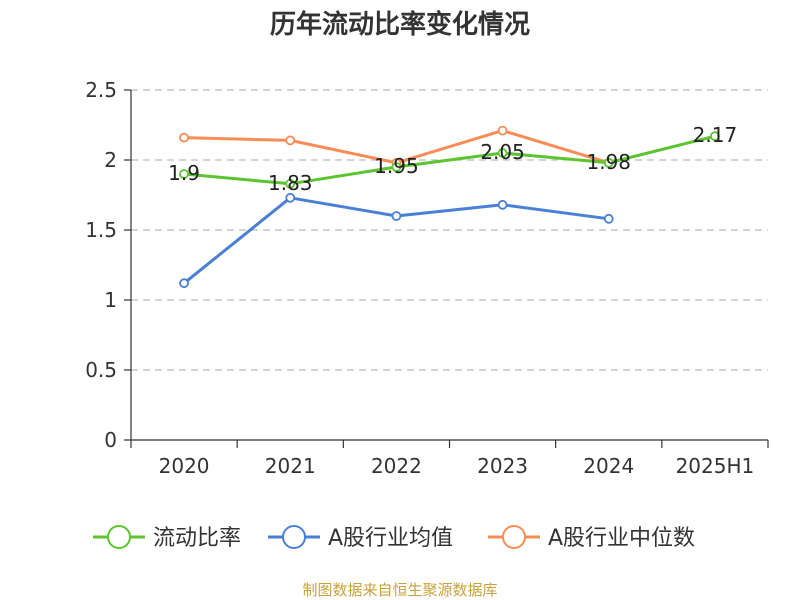  Describe the element at coordinates (400, 24) in the screenshot. I see `chart-title: 历年流动比率变化情况` at that location.